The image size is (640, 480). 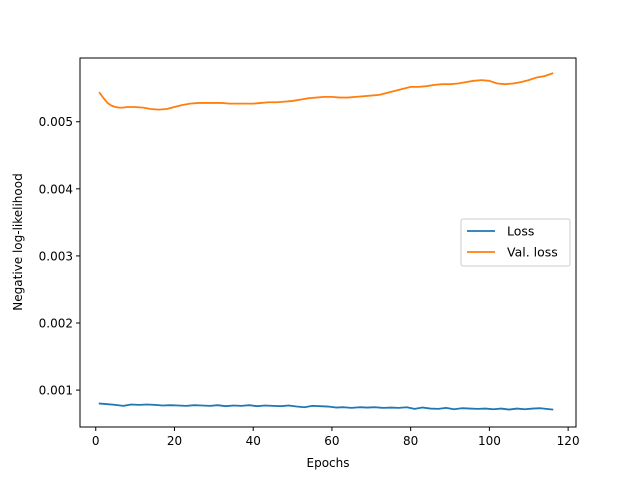 I want to click on x-tick-label: 100, so click(x=489, y=441).